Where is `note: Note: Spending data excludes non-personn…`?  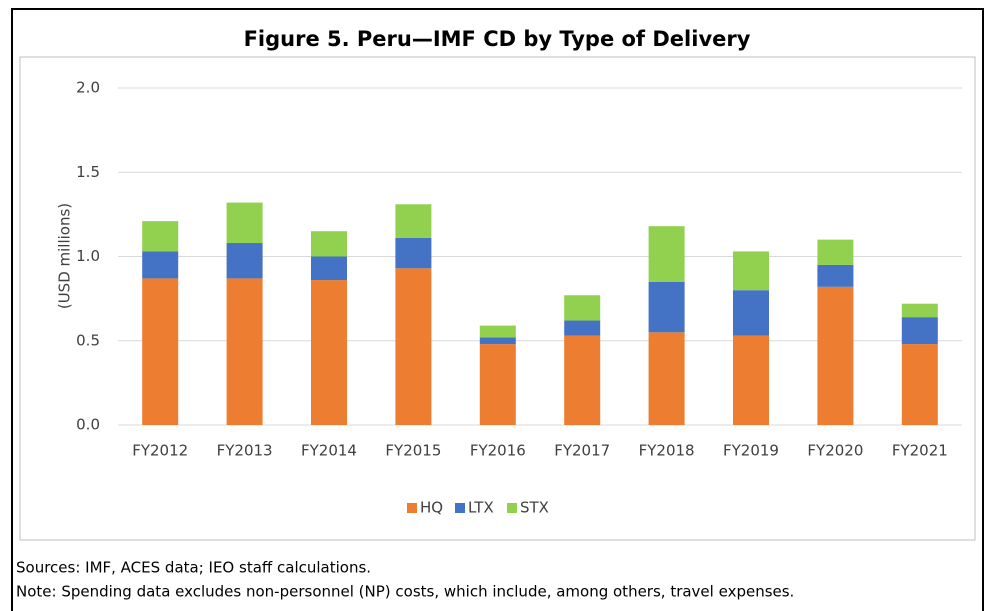
note: Note: Spending data excludes non-personn… is located at coordinates (405, 592).